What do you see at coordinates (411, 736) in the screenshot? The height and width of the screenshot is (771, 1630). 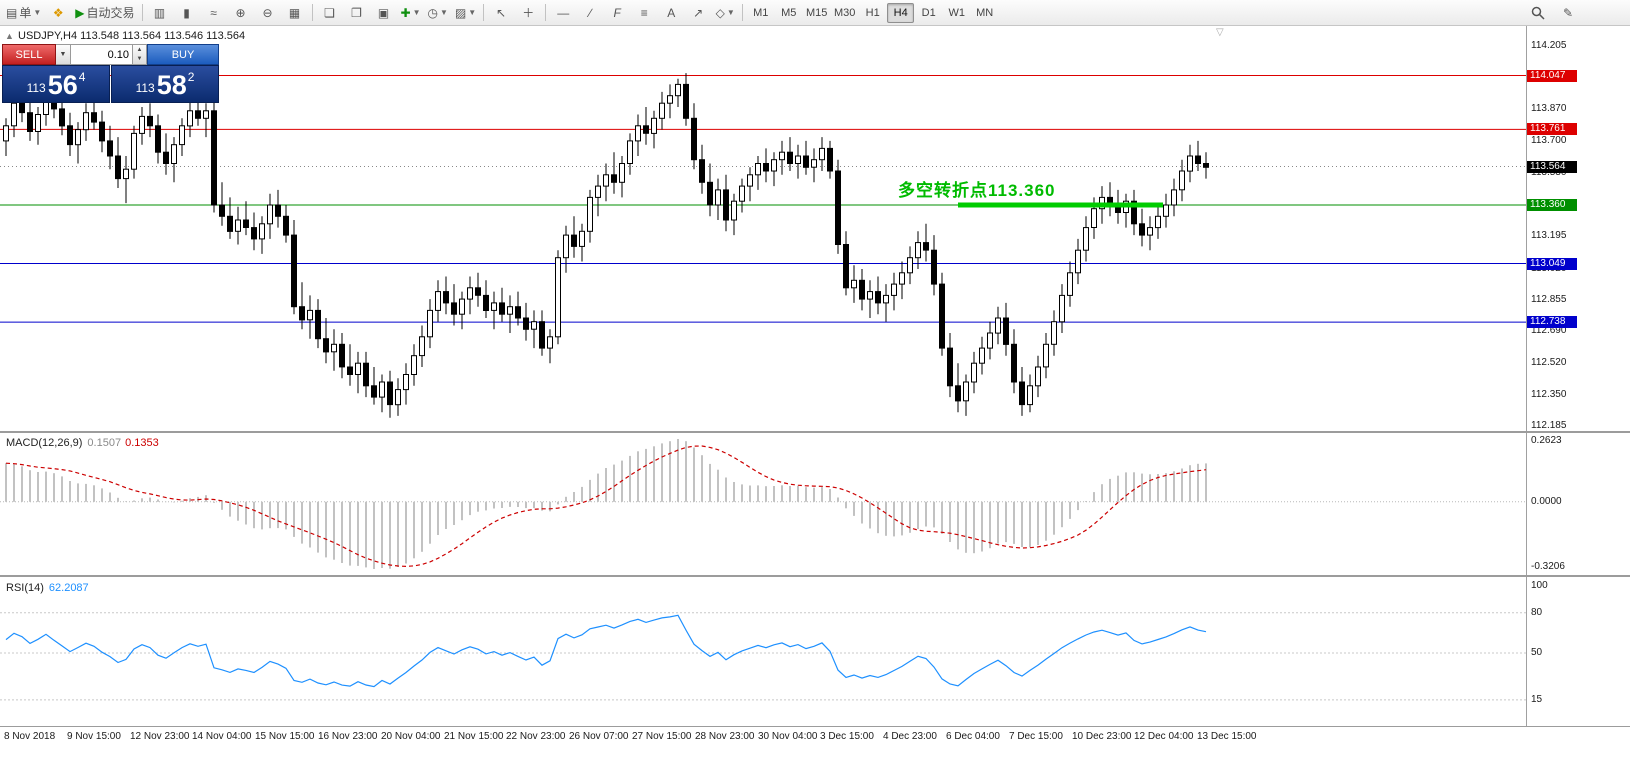 I see `time-axis-label: 20 Nov 04:00` at bounding box center [411, 736].